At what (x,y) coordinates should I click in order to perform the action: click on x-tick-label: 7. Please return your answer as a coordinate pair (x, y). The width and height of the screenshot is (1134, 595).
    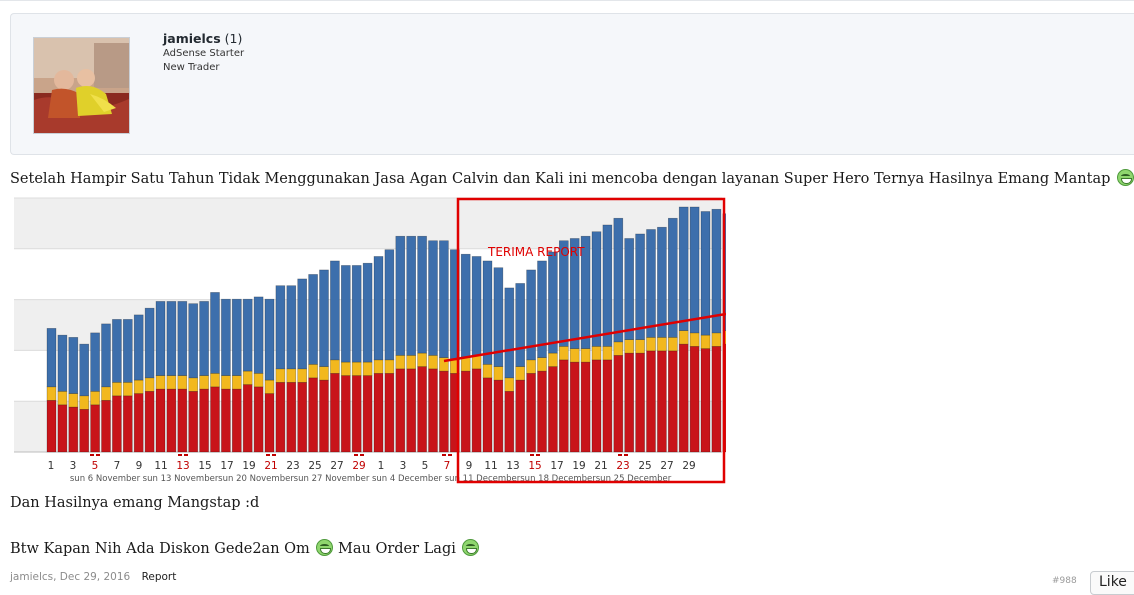
    Looking at the image, I should click on (447, 466).